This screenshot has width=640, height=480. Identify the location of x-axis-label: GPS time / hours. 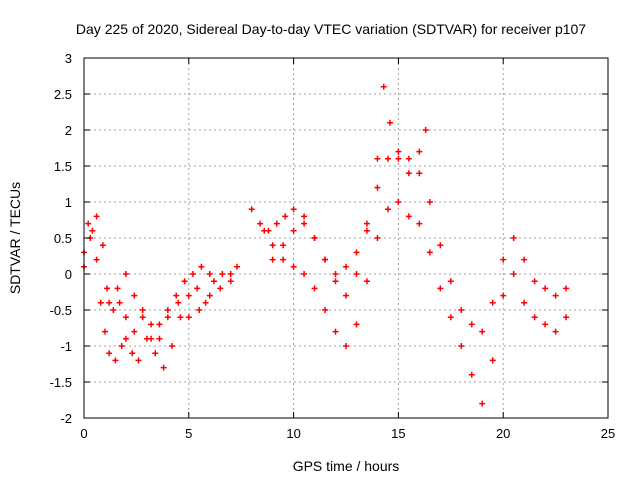
(346, 466).